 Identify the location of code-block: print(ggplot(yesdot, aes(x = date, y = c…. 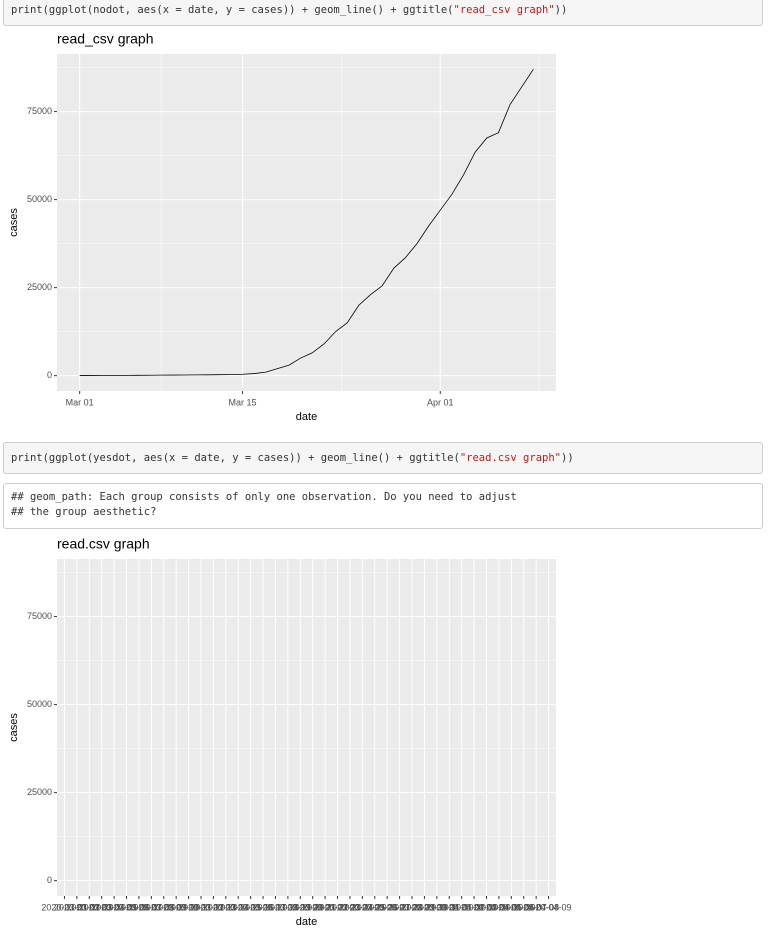
(383, 458).